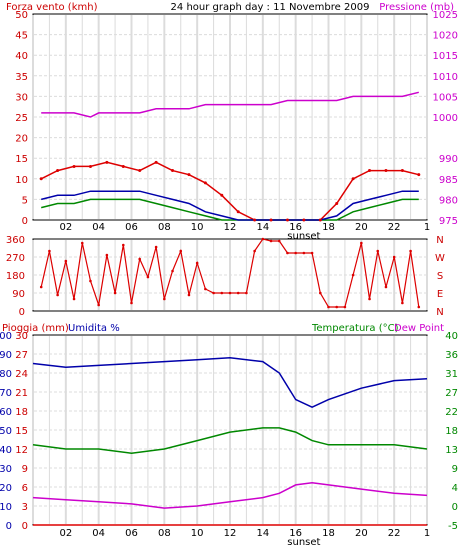 The width and height of the screenshot is (460, 559). What do you see at coordinates (230, 440) in the screenshot?
I see `temperature-line` at bounding box center [230, 440].